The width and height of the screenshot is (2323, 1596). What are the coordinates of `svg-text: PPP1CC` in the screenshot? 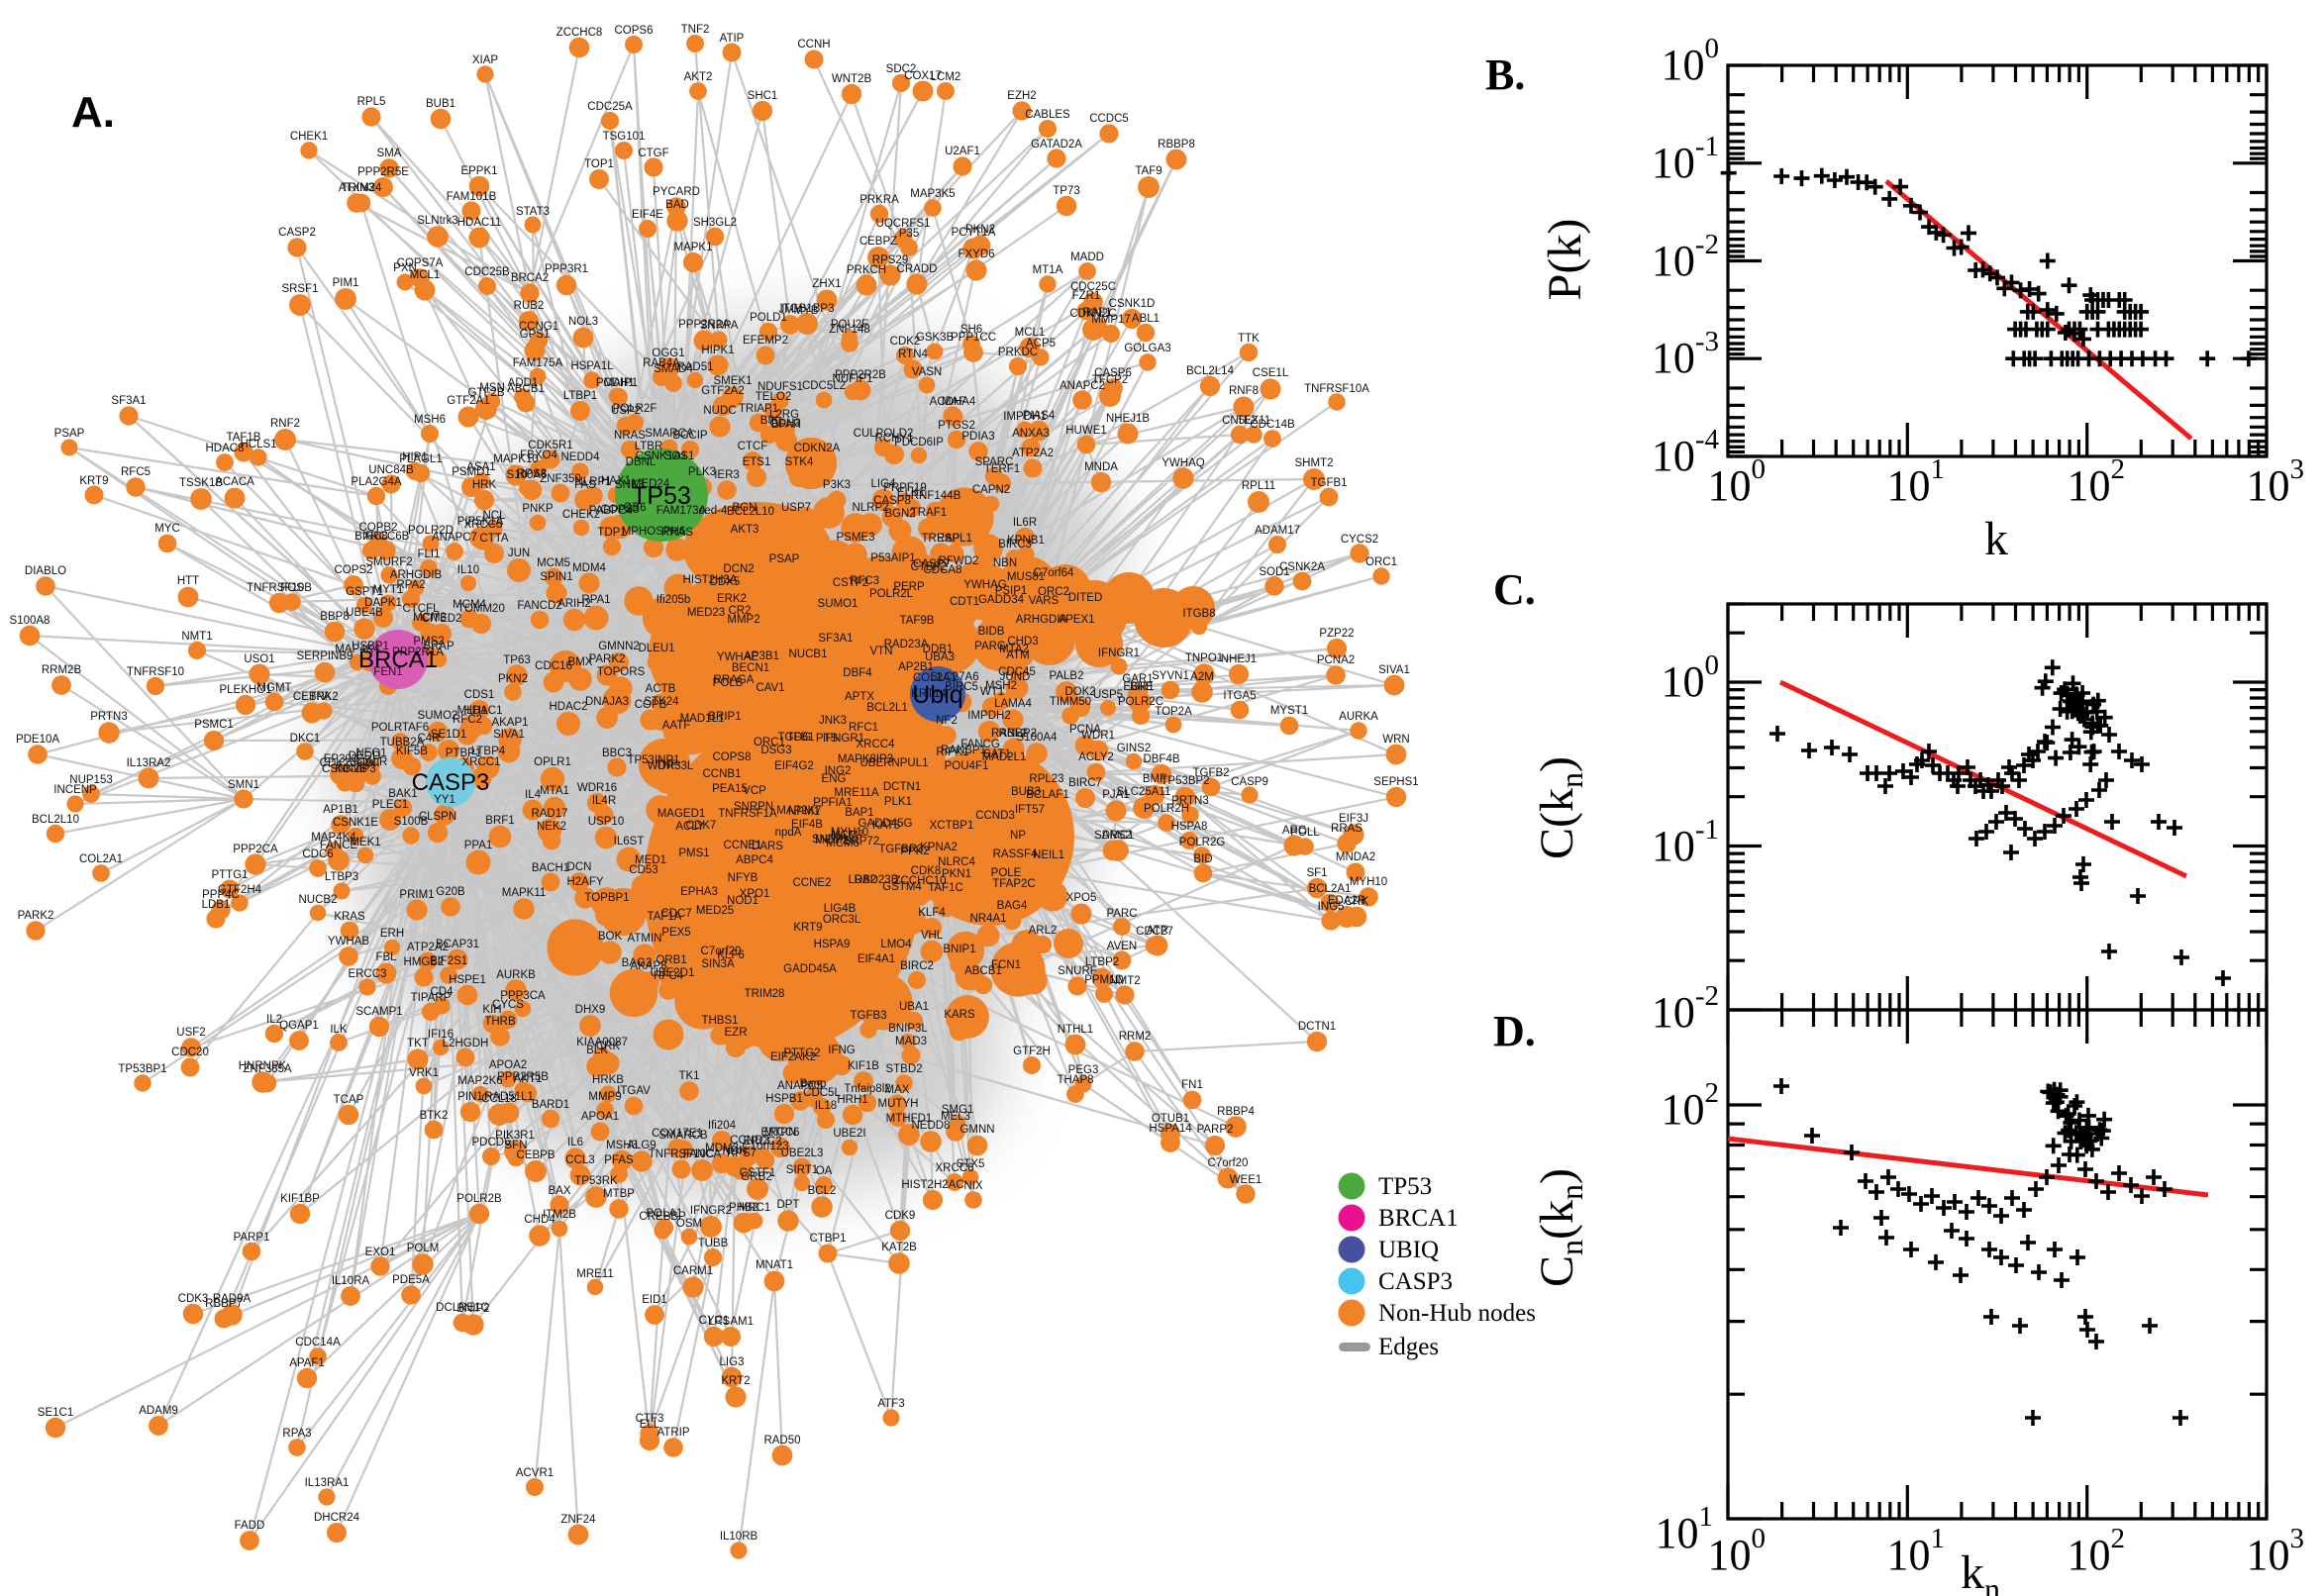 It's located at (973, 338).